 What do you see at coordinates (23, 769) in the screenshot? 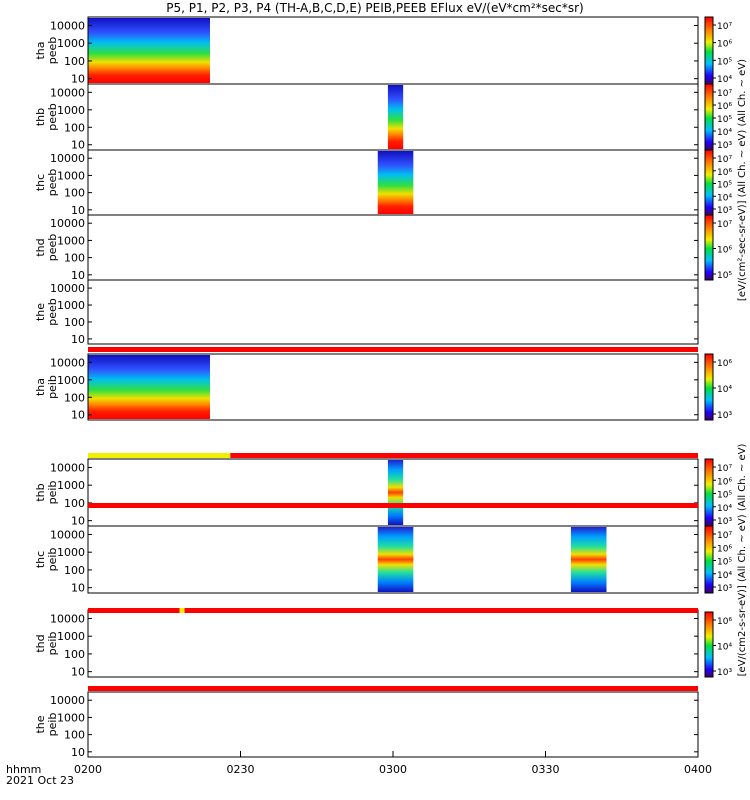
I see `time-axis-label: hhmm` at bounding box center [23, 769].